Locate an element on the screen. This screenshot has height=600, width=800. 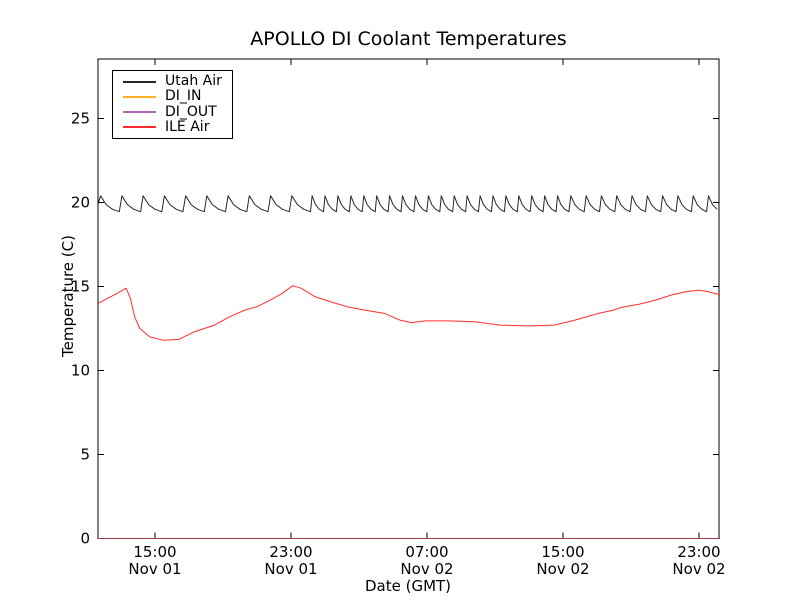
legend-item: DI_OUT is located at coordinates (172, 111).